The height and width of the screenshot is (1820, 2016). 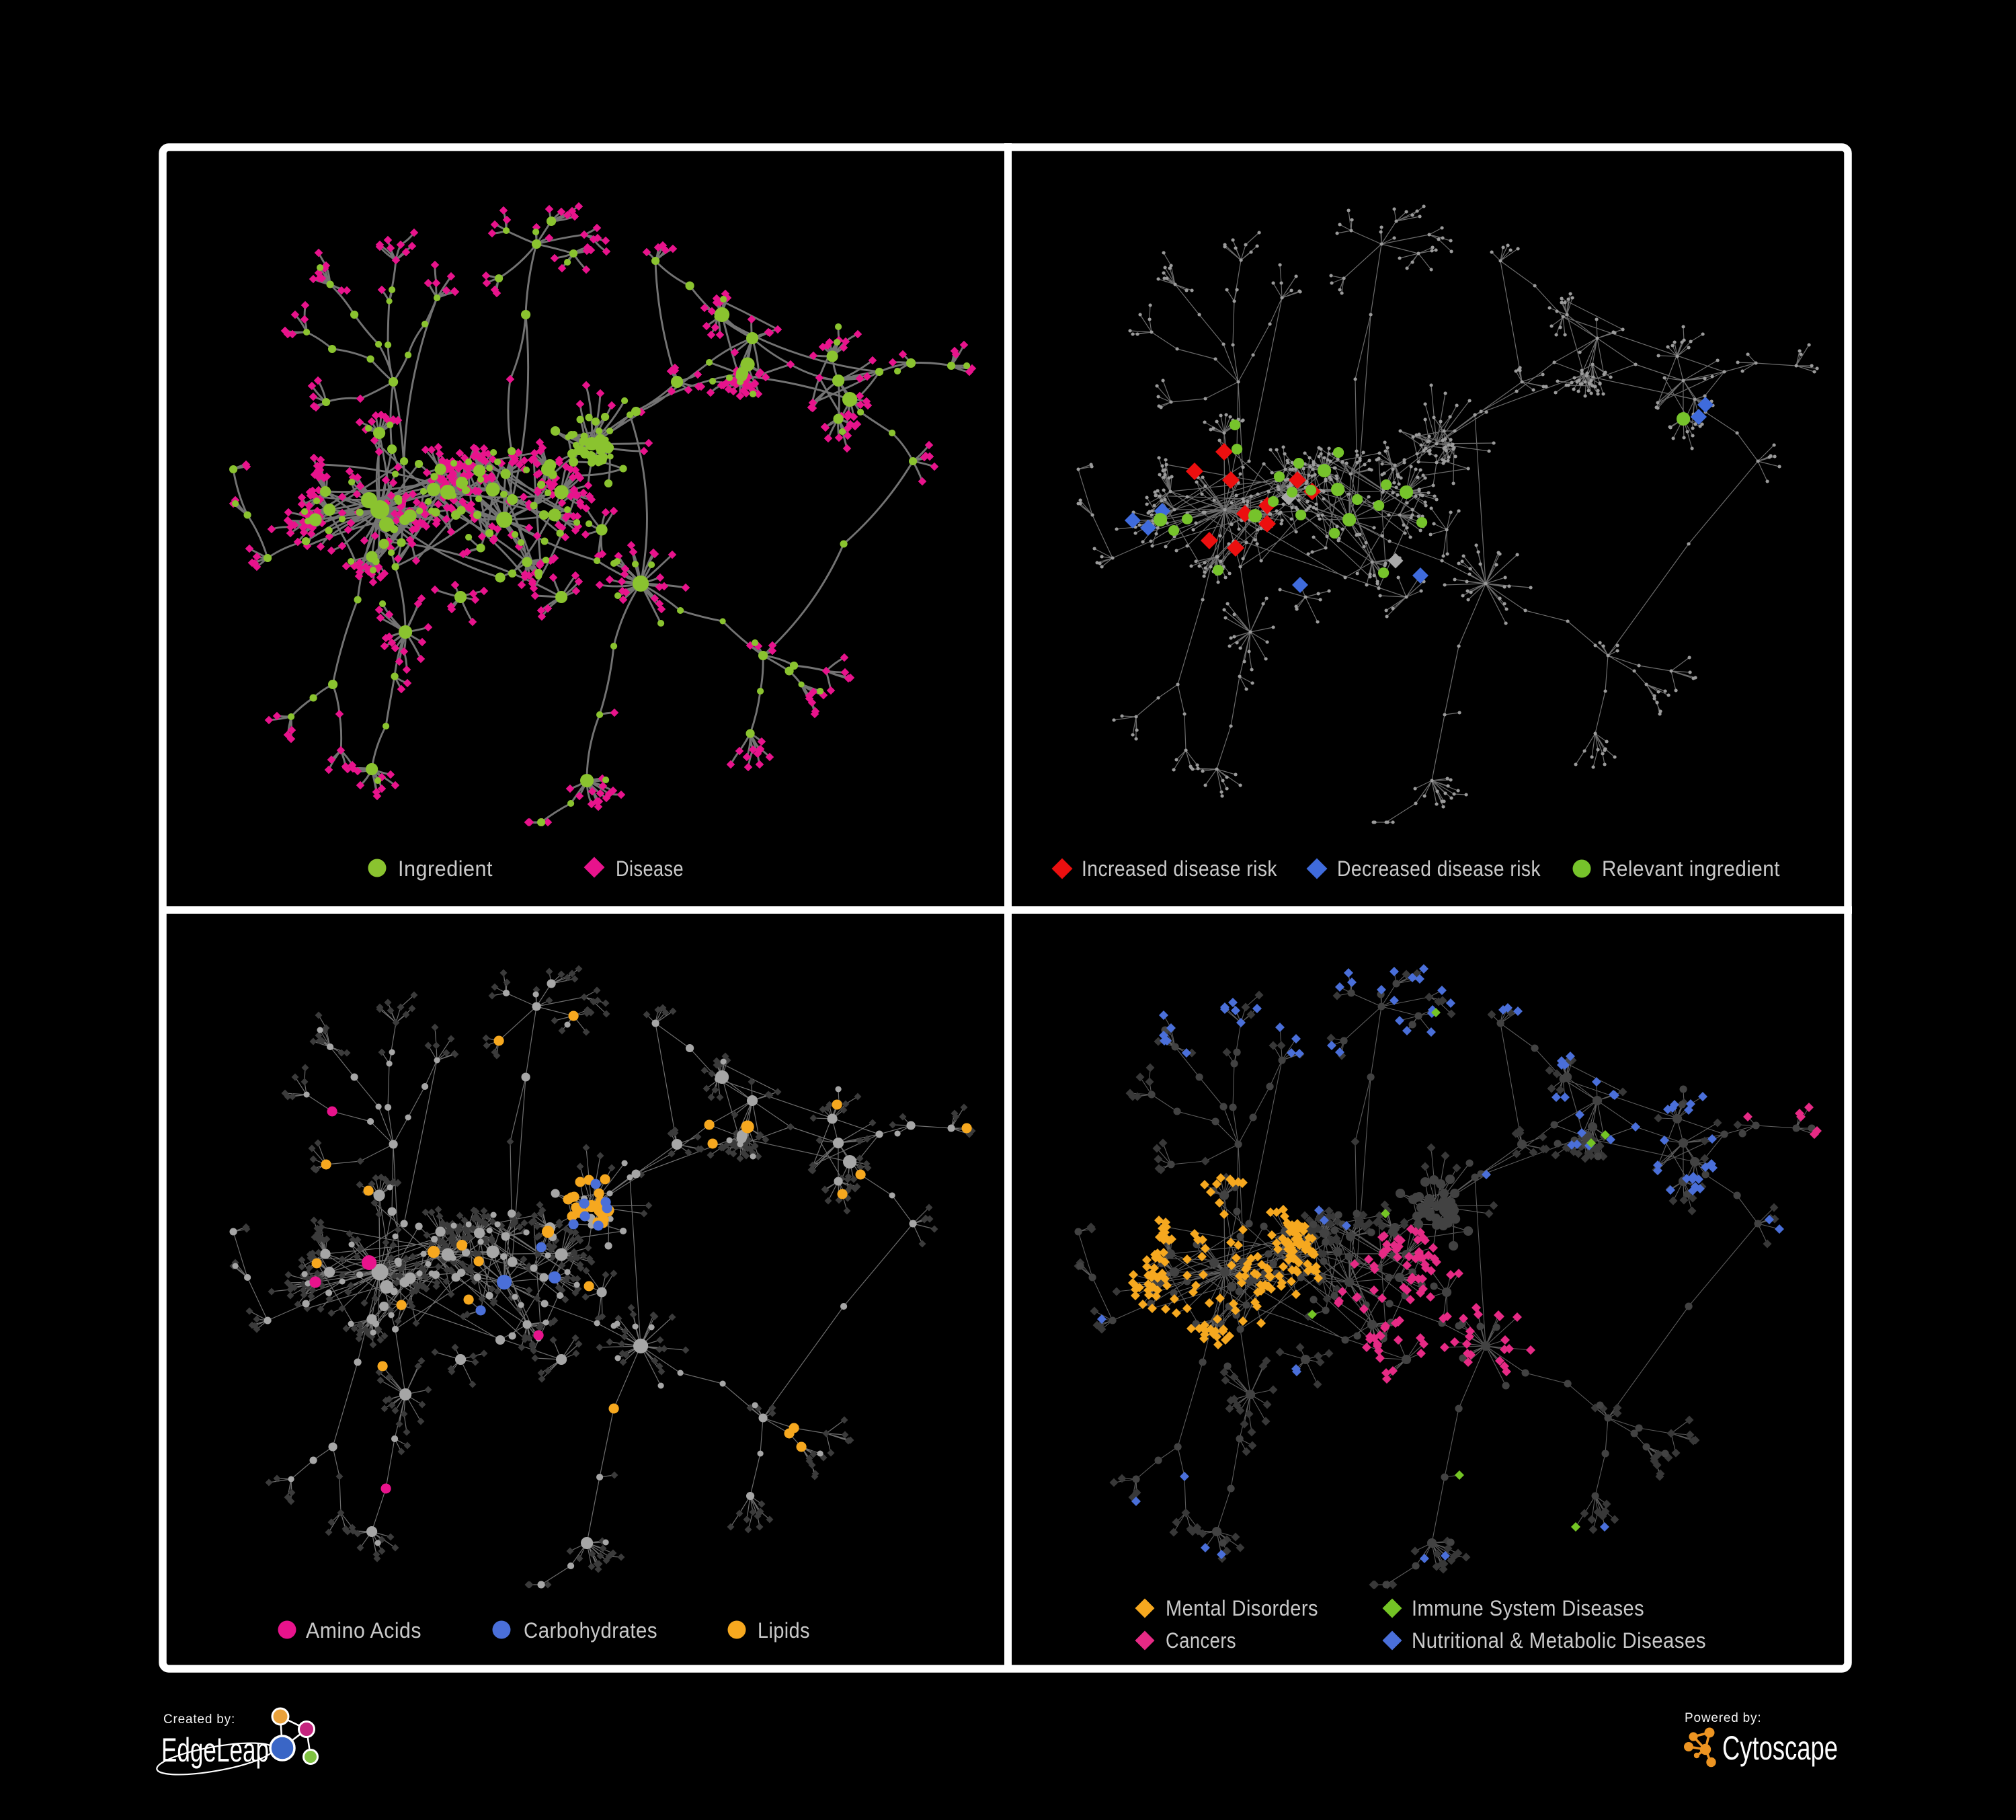 I want to click on svg-text: Cancers, so click(x=1201, y=1640).